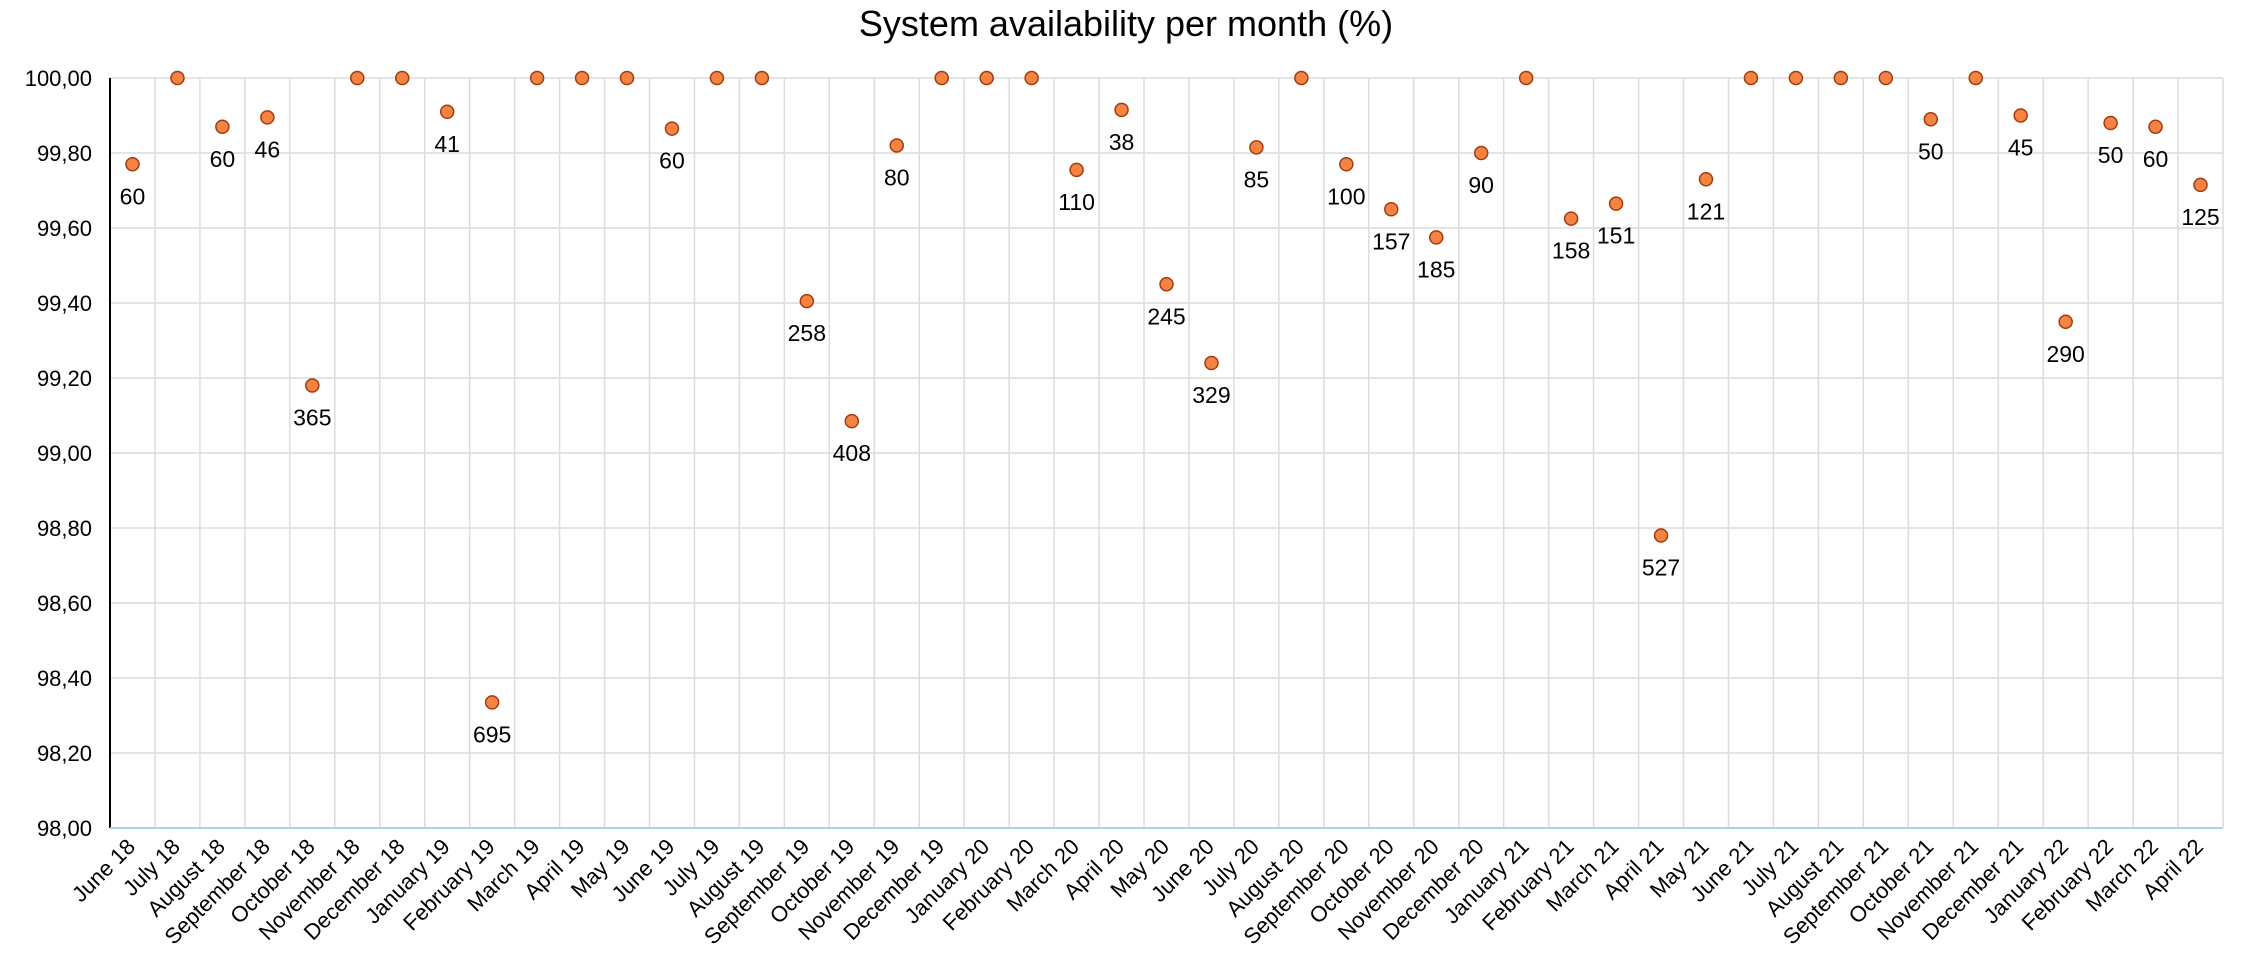 The height and width of the screenshot is (965, 2244). What do you see at coordinates (1616, 236) in the screenshot?
I see `data-label: 151` at bounding box center [1616, 236].